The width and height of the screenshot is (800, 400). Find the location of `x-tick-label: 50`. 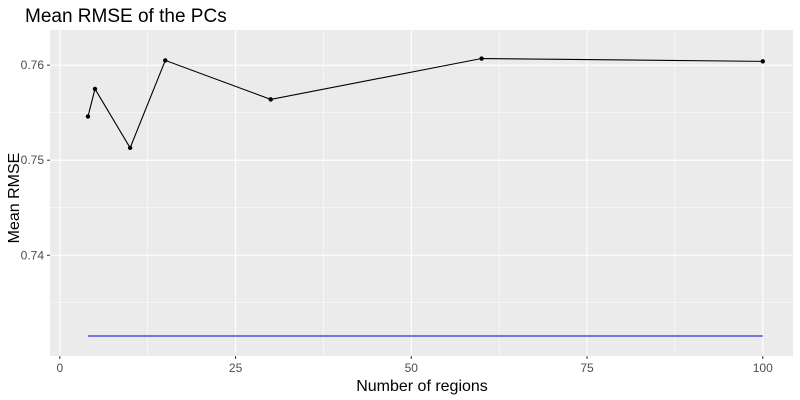

x-tick-label: 50 is located at coordinates (412, 368).